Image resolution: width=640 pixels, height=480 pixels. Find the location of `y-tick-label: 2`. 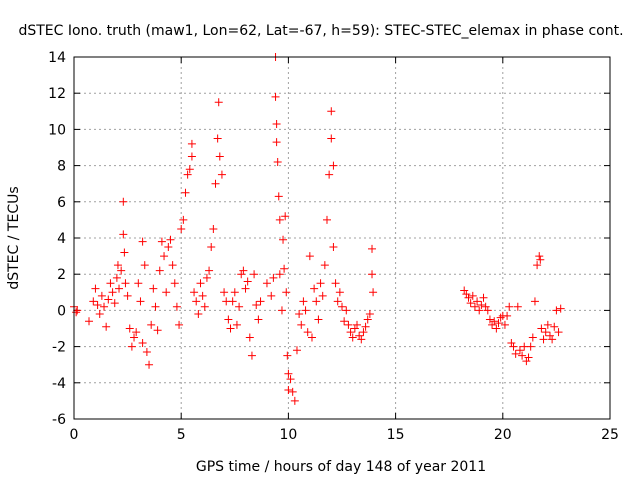

y-tick-label: 2 is located at coordinates (61, 275).